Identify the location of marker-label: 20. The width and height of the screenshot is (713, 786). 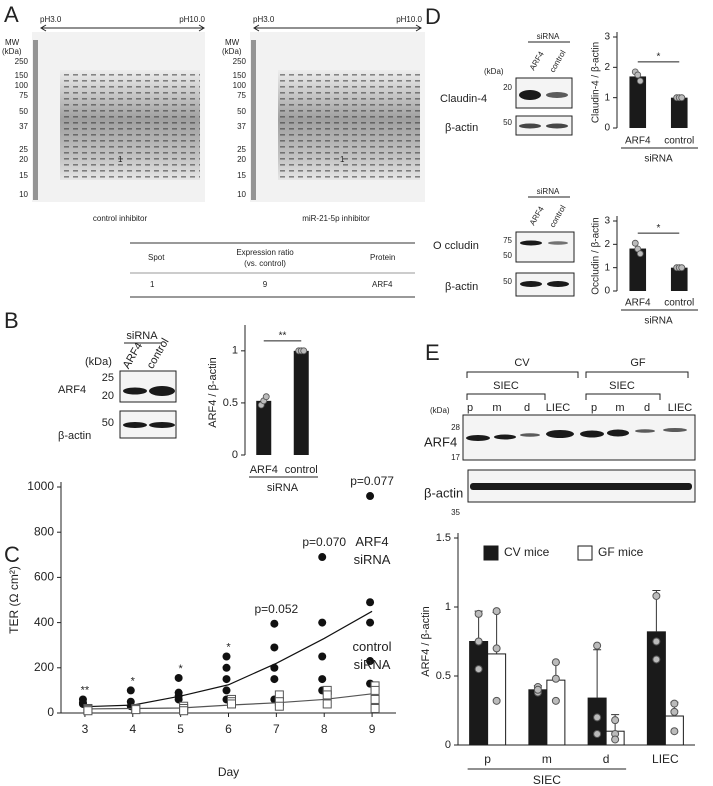
(507, 87).